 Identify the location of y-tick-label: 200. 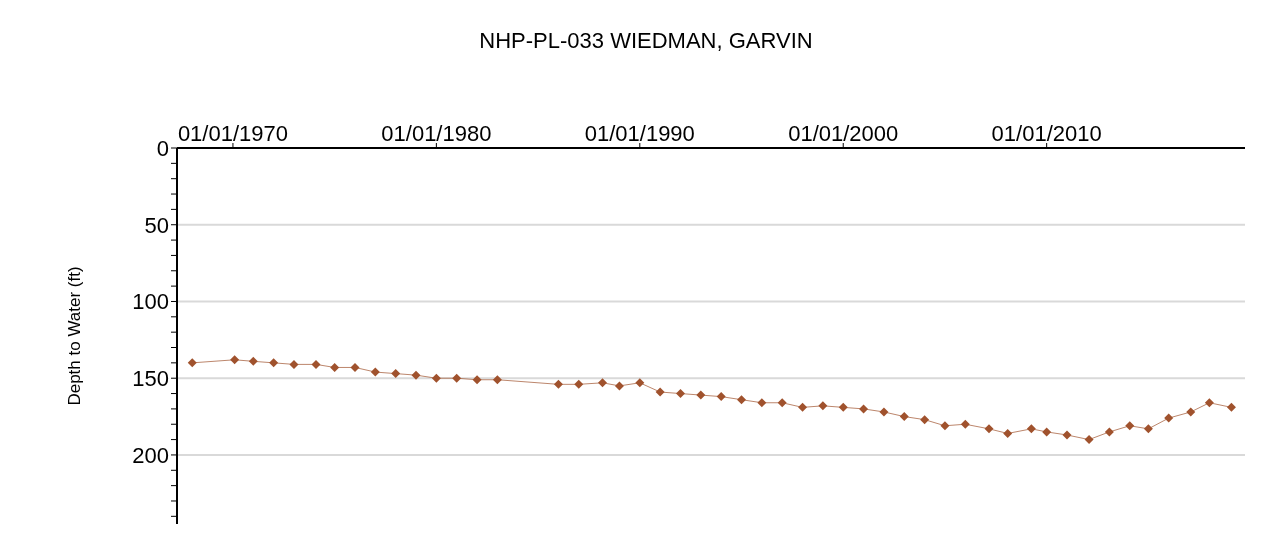
(150, 455).